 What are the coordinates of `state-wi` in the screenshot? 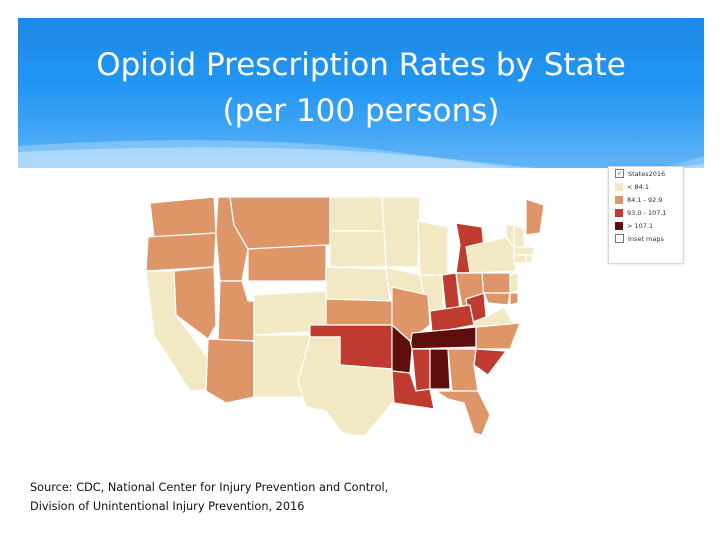 It's located at (433, 248).